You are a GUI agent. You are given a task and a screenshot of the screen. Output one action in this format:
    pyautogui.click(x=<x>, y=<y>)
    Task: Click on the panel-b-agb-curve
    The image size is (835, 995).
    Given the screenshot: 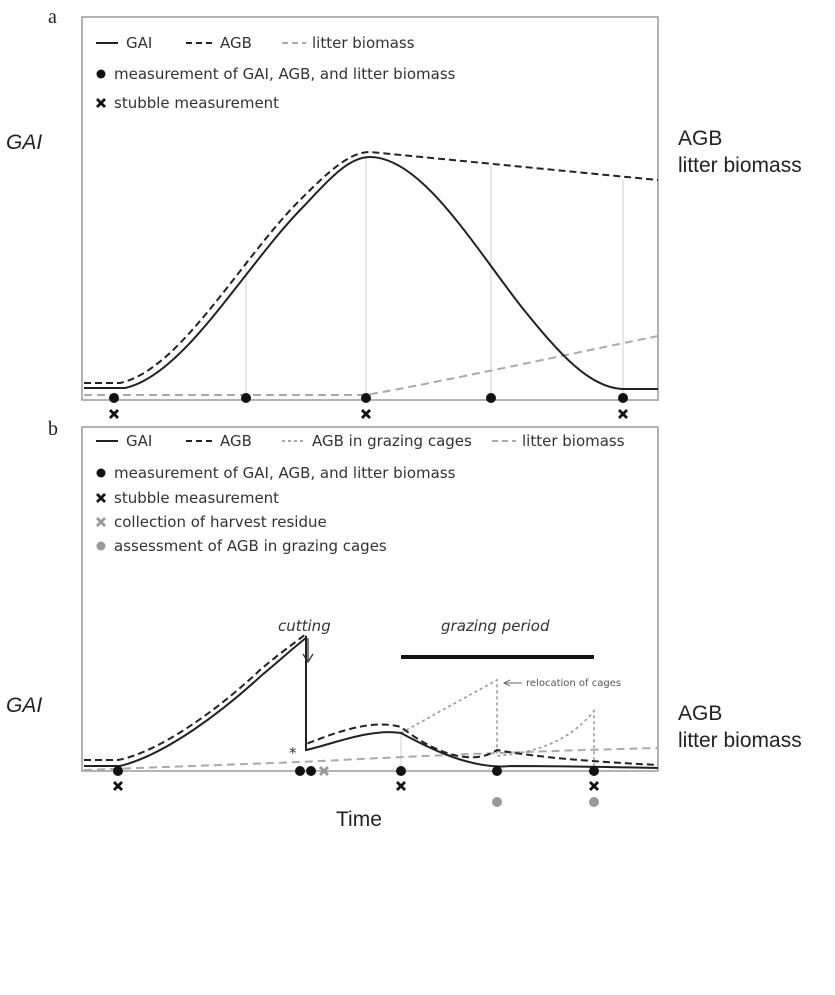 What is the action you would take?
    pyautogui.click(x=371, y=698)
    